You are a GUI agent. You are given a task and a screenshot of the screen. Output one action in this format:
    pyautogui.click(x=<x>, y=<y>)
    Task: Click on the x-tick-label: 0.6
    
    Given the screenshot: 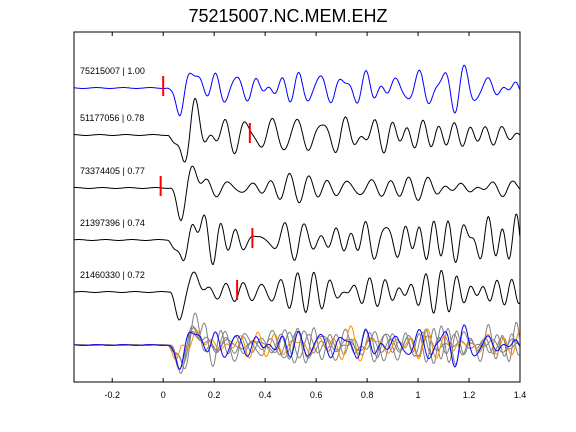 What is the action you would take?
    pyautogui.click(x=316, y=395)
    